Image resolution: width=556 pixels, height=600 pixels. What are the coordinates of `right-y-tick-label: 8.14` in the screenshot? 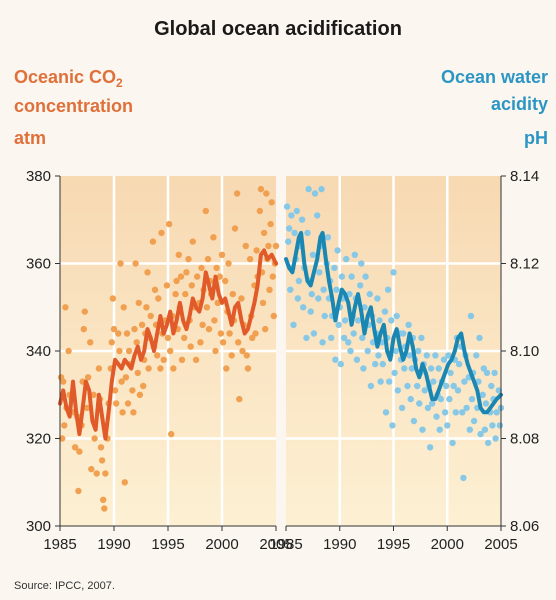 It's located at (524, 176).